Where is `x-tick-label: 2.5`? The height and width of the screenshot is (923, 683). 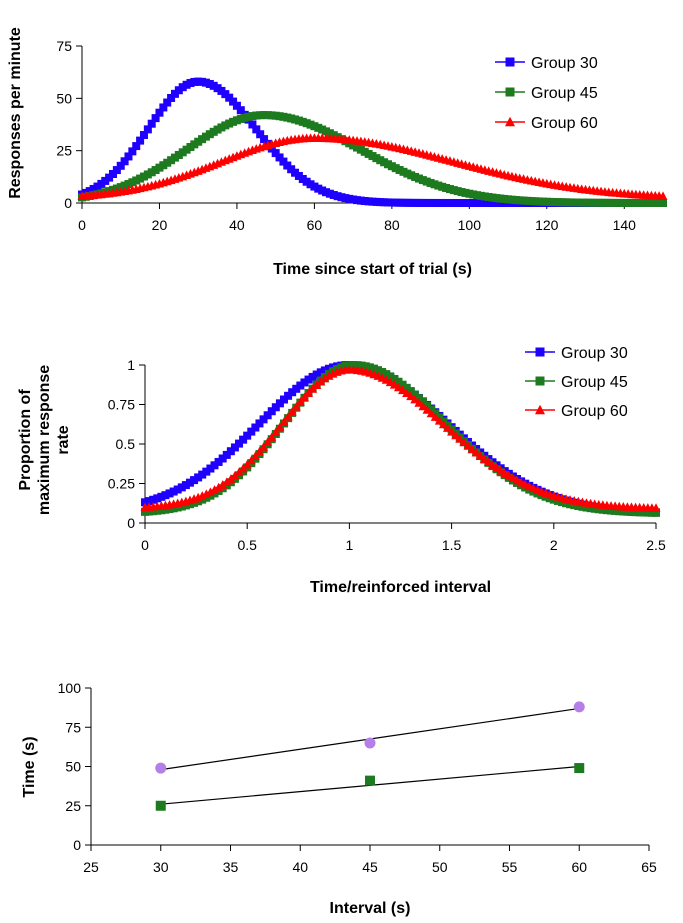
x-tick-label: 2.5 is located at coordinates (656, 545).